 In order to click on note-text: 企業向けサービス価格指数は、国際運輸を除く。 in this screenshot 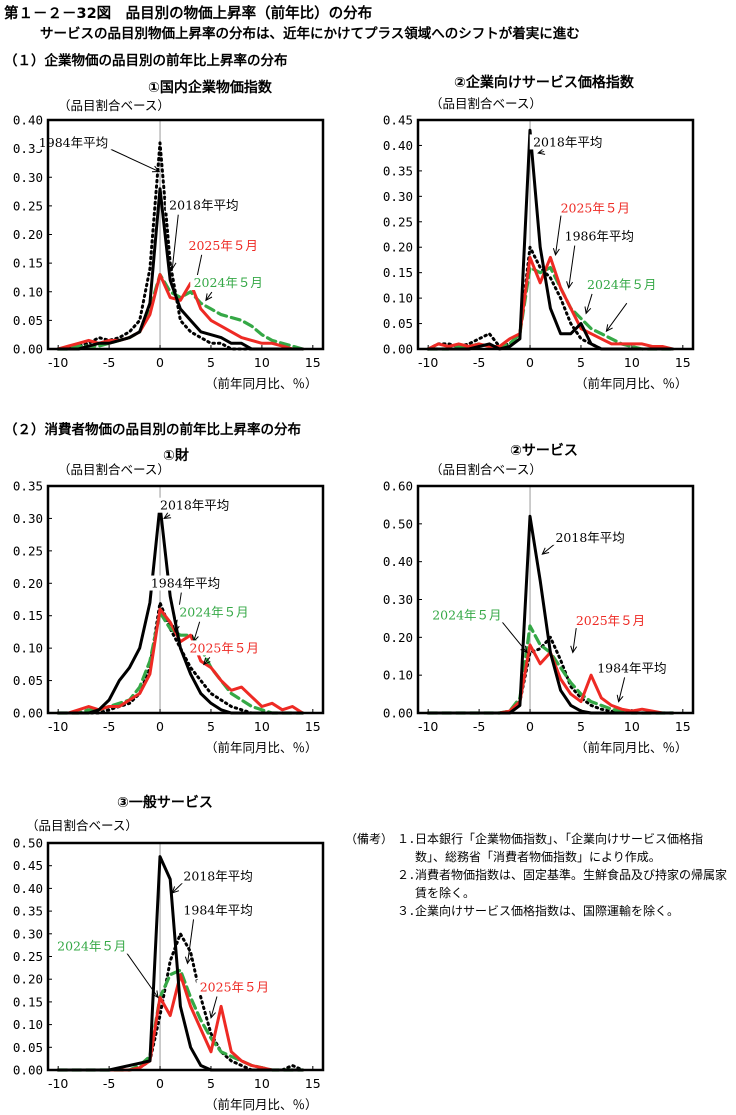, I will do `click(547, 911)`.